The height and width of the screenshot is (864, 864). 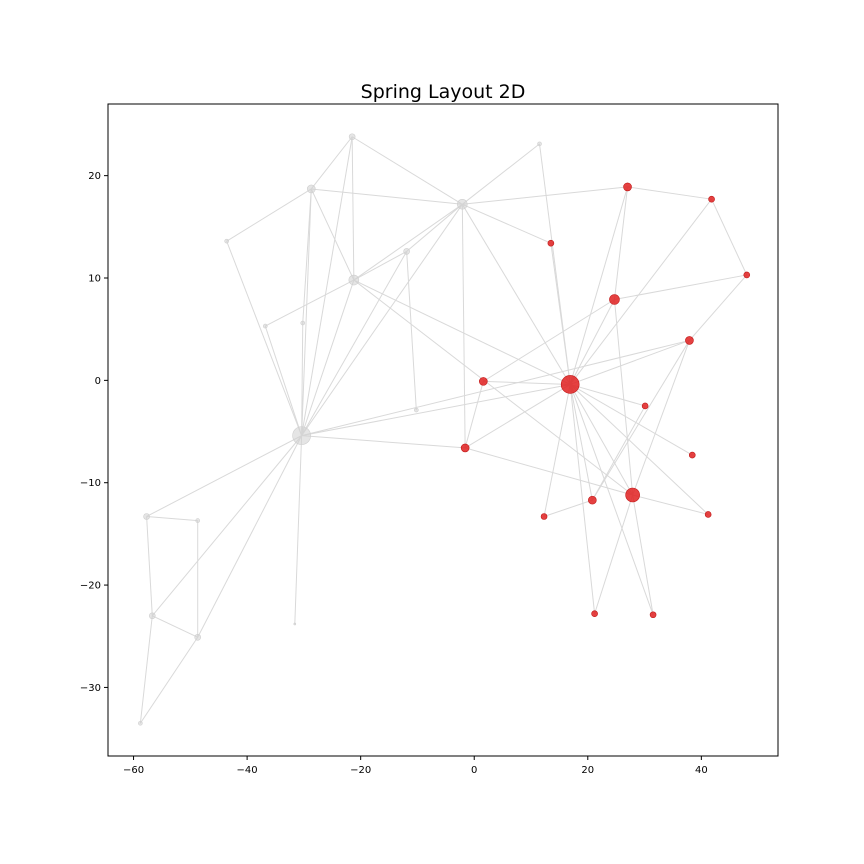 What do you see at coordinates (380, 265) in the screenshot?
I see `edge-F-G` at bounding box center [380, 265].